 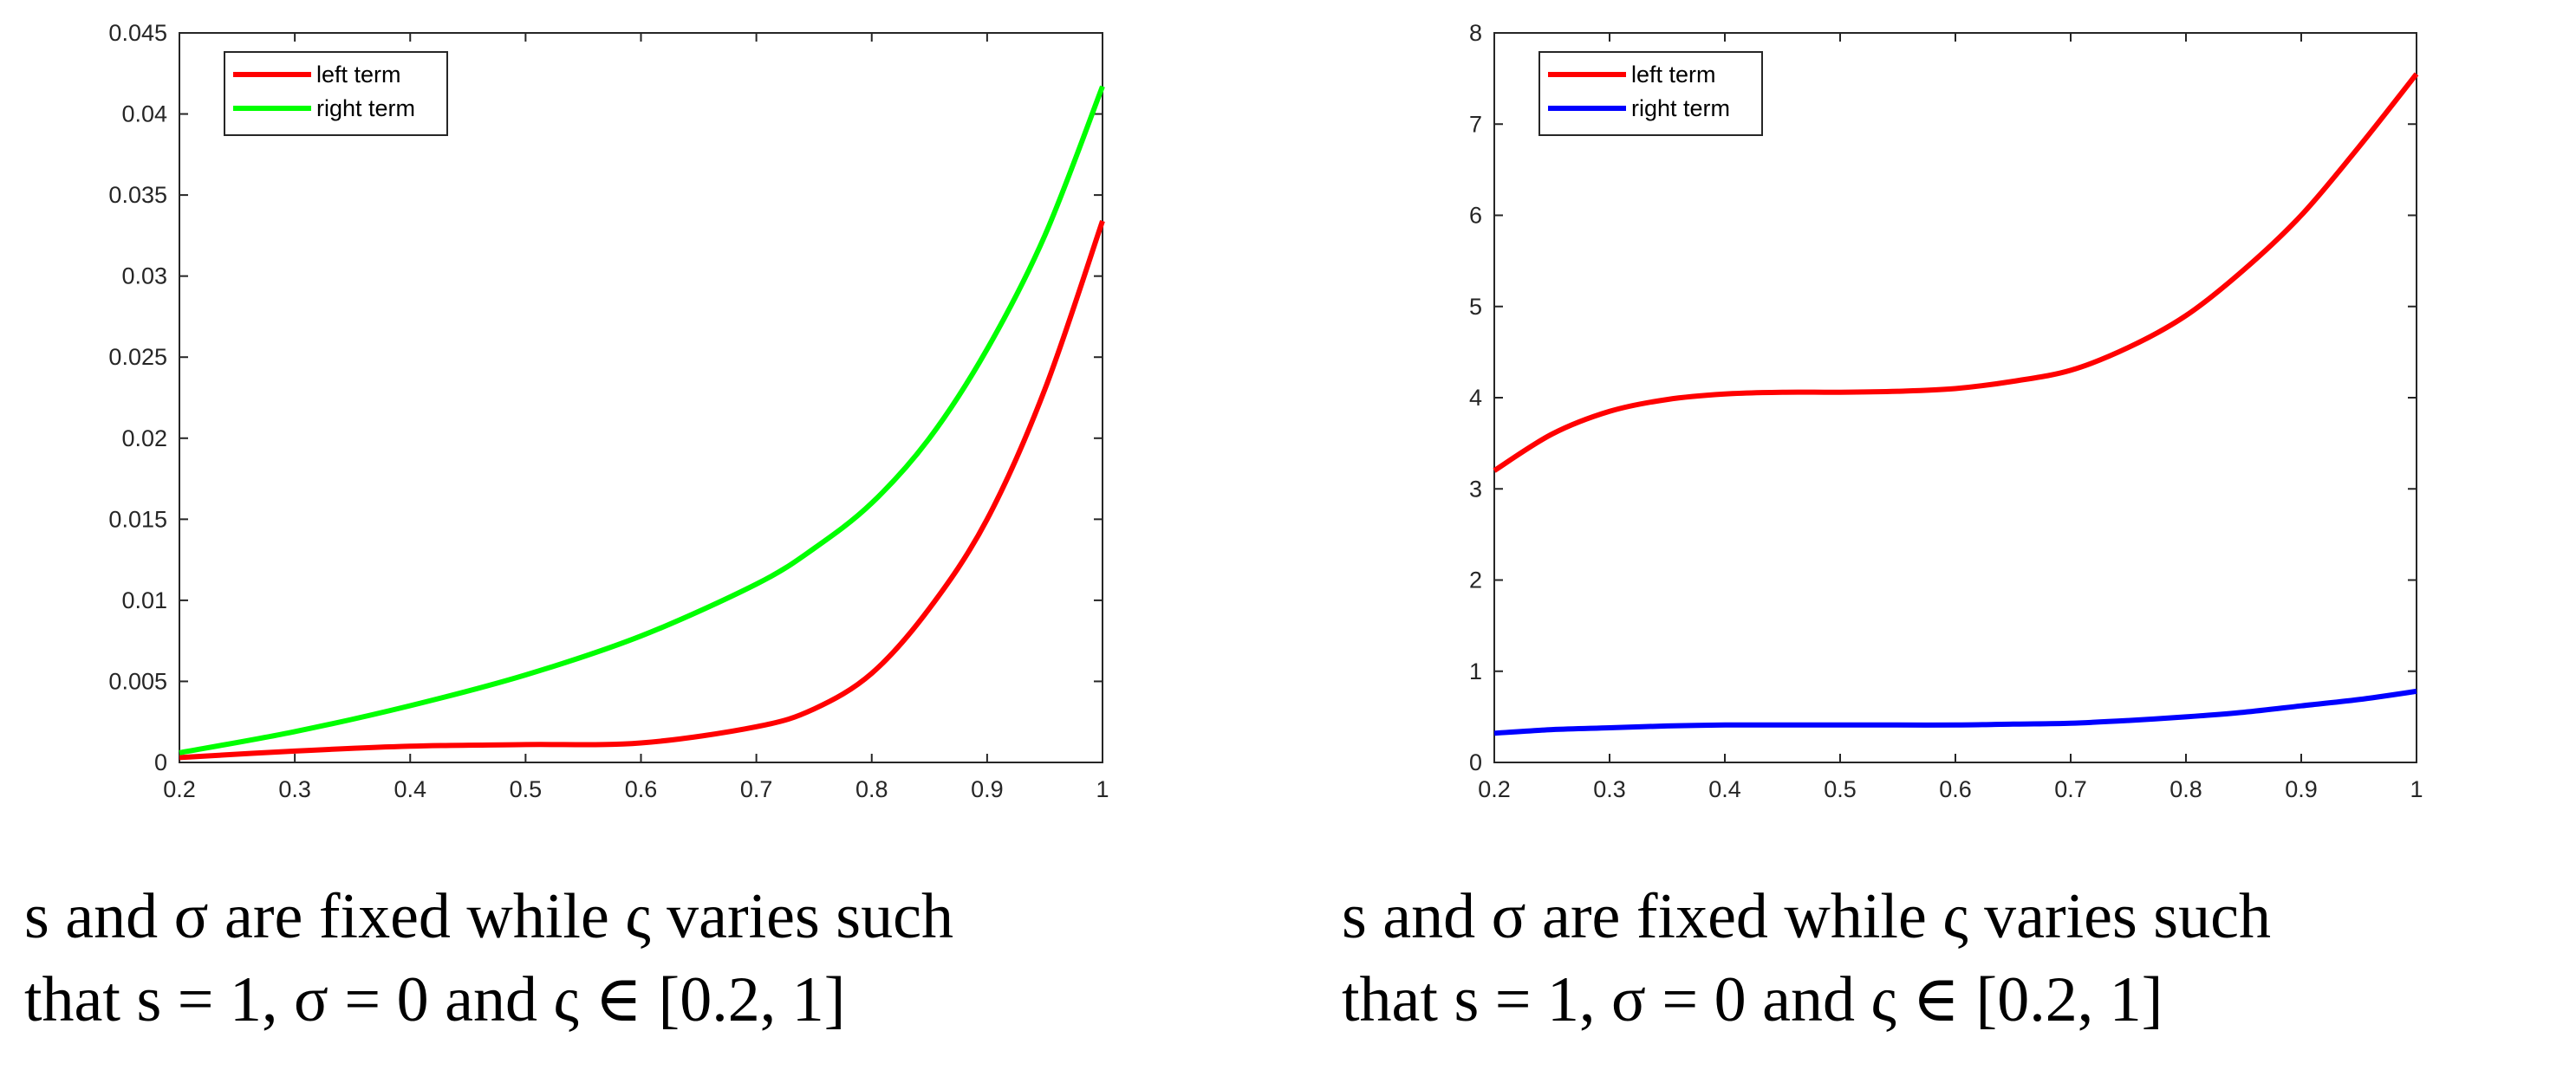 I want to click on y-tick-label: 8, so click(x=1475, y=33).